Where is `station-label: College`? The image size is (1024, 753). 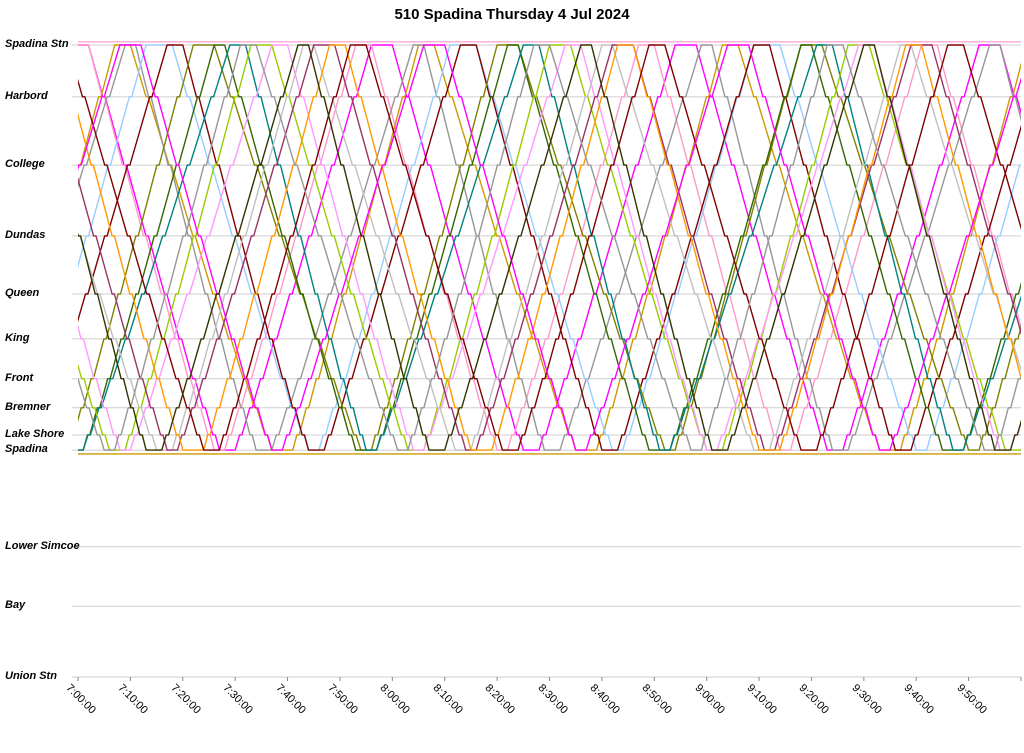
station-label: College is located at coordinates (25, 164).